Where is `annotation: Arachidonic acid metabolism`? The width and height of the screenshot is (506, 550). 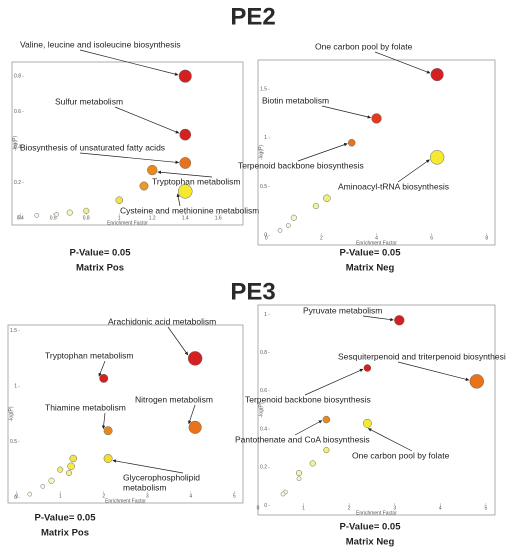
annotation: Arachidonic acid metabolism is located at coordinates (162, 321).